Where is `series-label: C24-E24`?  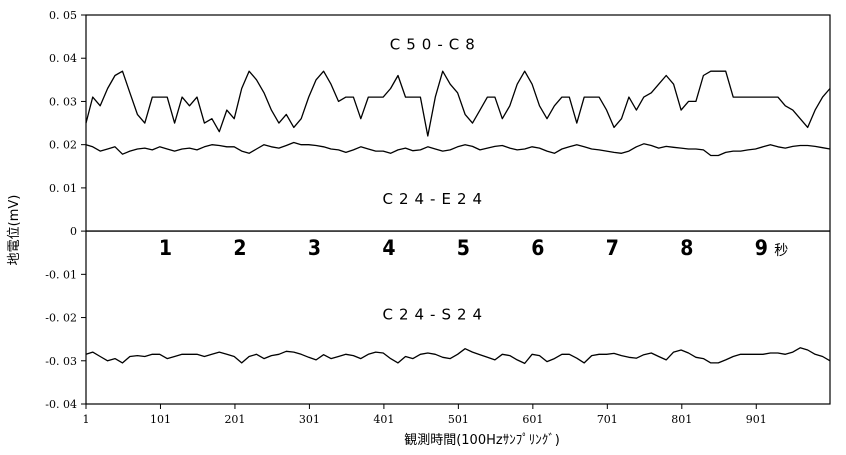
series-label: C24-E24 is located at coordinates (436, 199).